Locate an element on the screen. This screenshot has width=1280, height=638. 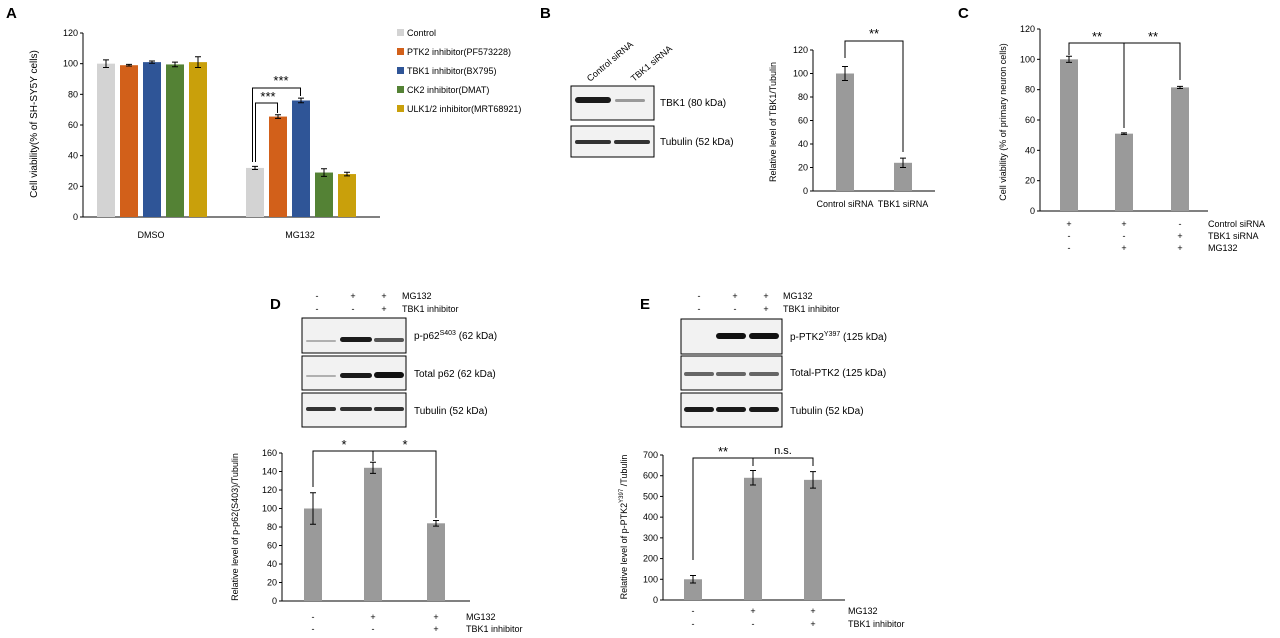
y-tick-label: 200 is located at coordinates (650, 559).